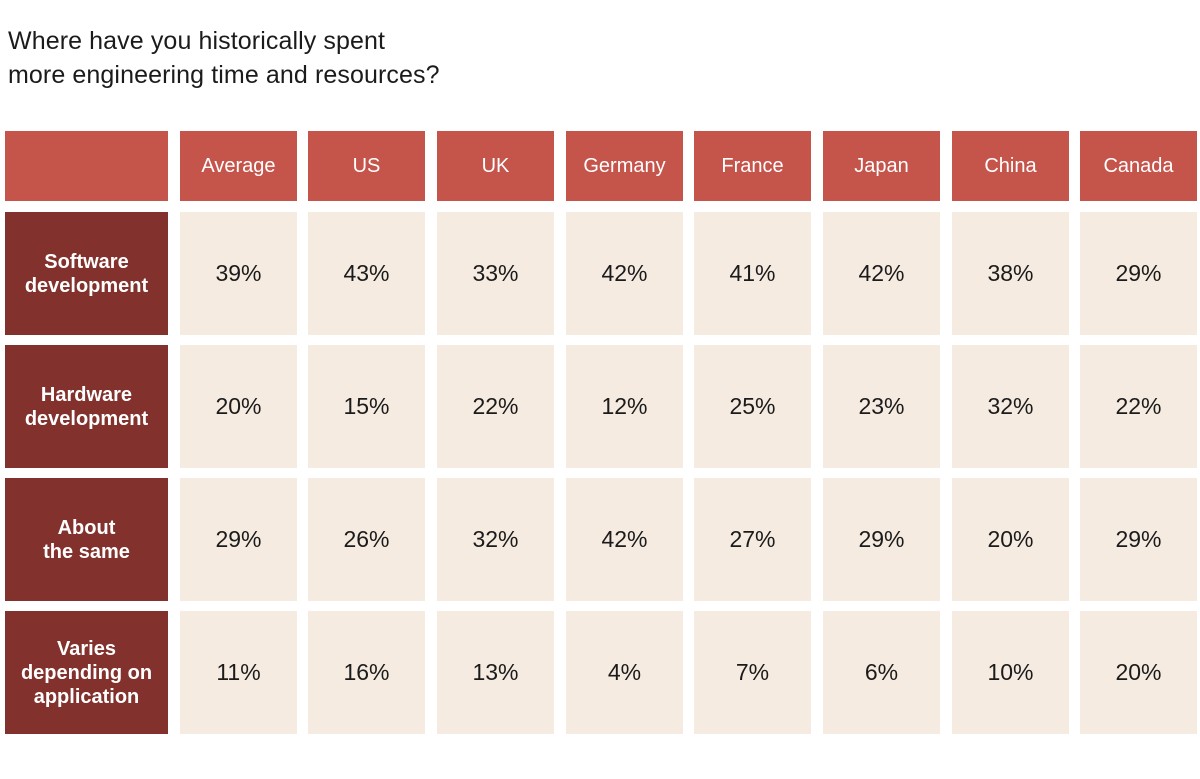  Describe the element at coordinates (224, 75) in the screenshot. I see `chart-title-line-2: more engineering time and resources?` at that location.